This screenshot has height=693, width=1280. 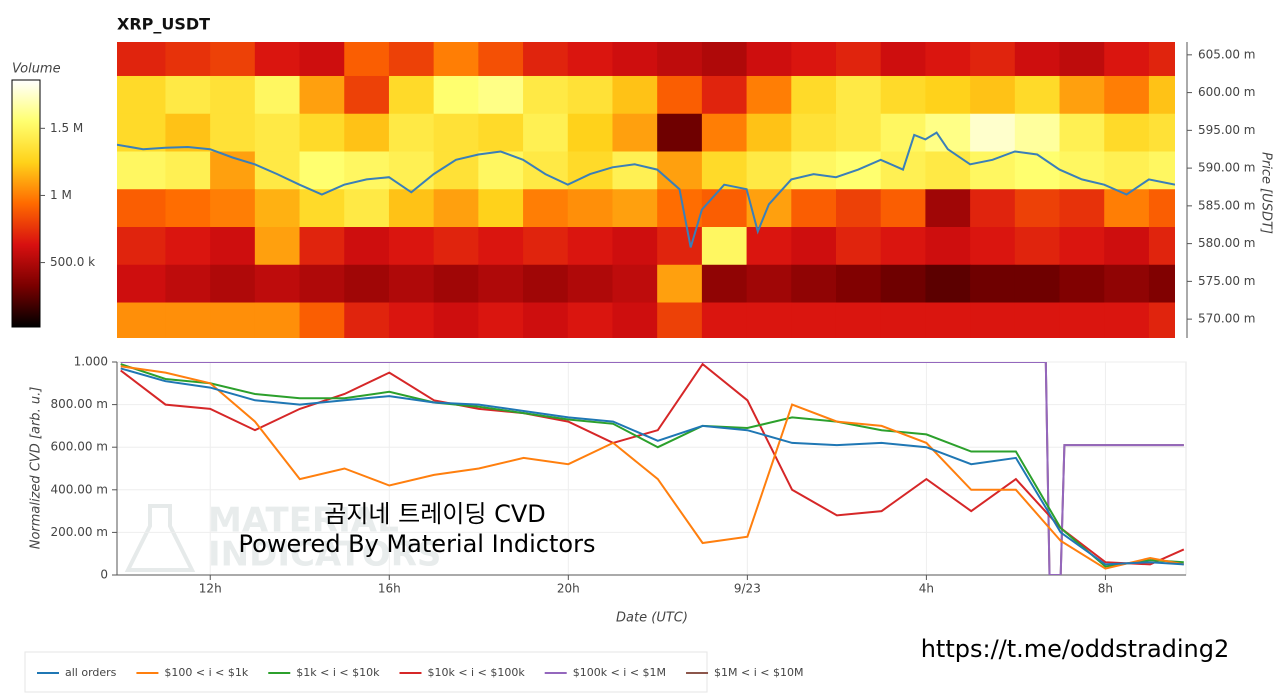 I want to click on x-tick-label: 12h, so click(x=210, y=589).